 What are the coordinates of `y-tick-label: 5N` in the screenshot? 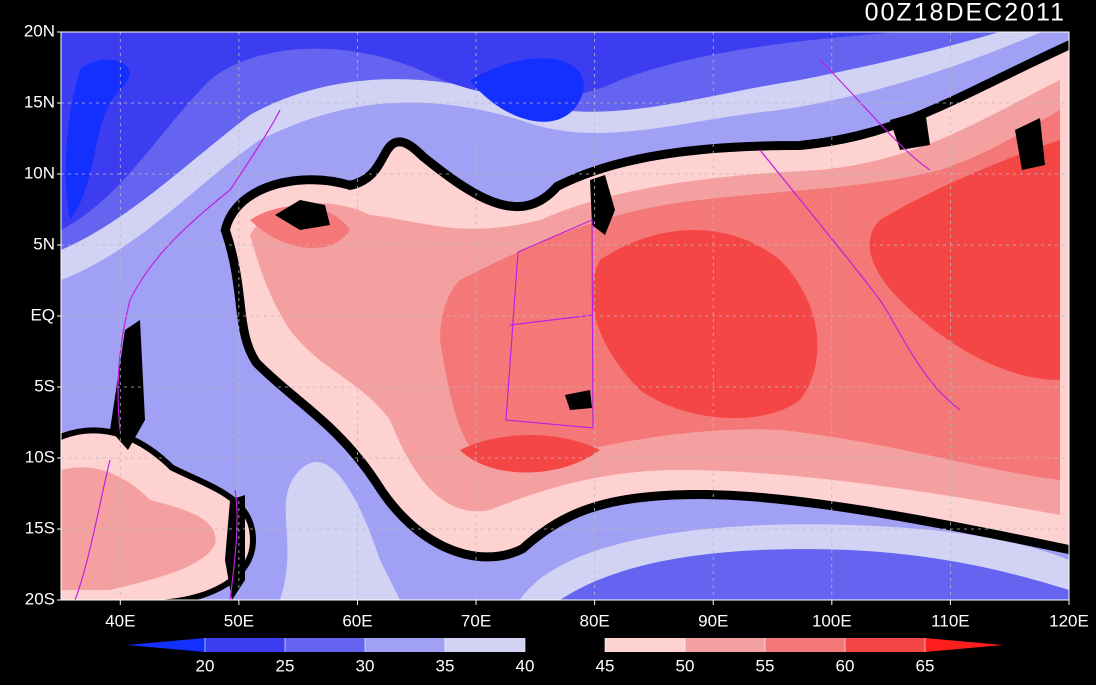 It's located at (44, 243).